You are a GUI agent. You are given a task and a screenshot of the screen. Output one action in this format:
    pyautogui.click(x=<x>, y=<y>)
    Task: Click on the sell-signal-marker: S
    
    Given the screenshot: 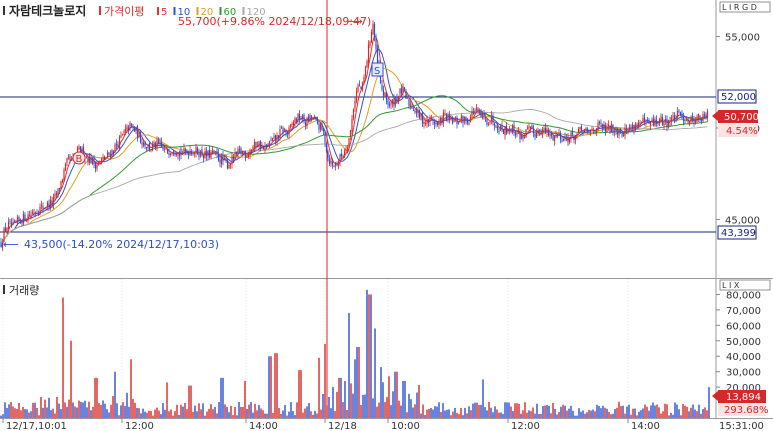 What is the action you would take?
    pyautogui.click(x=377, y=69)
    